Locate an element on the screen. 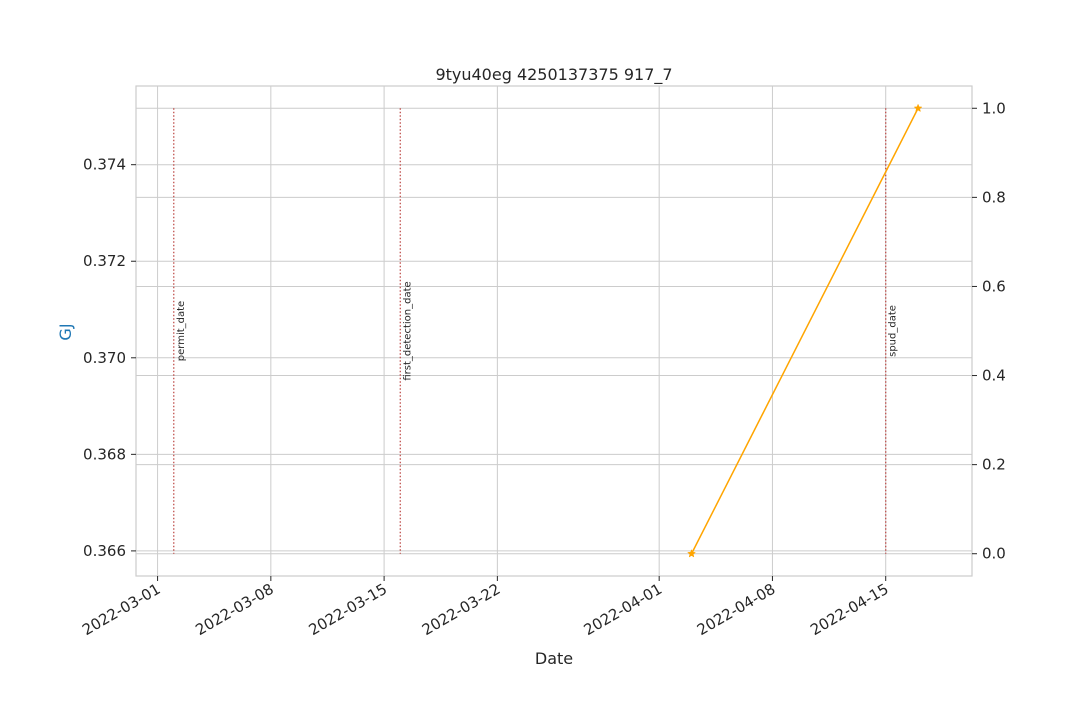 The image size is (1080, 720). y-right-tick-label: 0.0 is located at coordinates (994, 554).